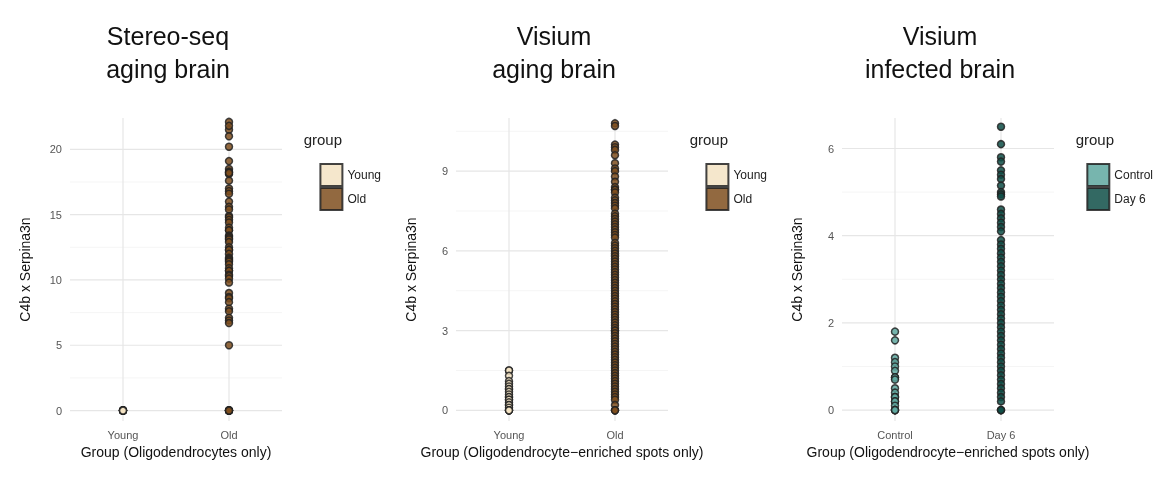 The image size is (1176, 479). I want to click on x-axis-title: Group (Oligodendrocytes only), so click(176, 451).